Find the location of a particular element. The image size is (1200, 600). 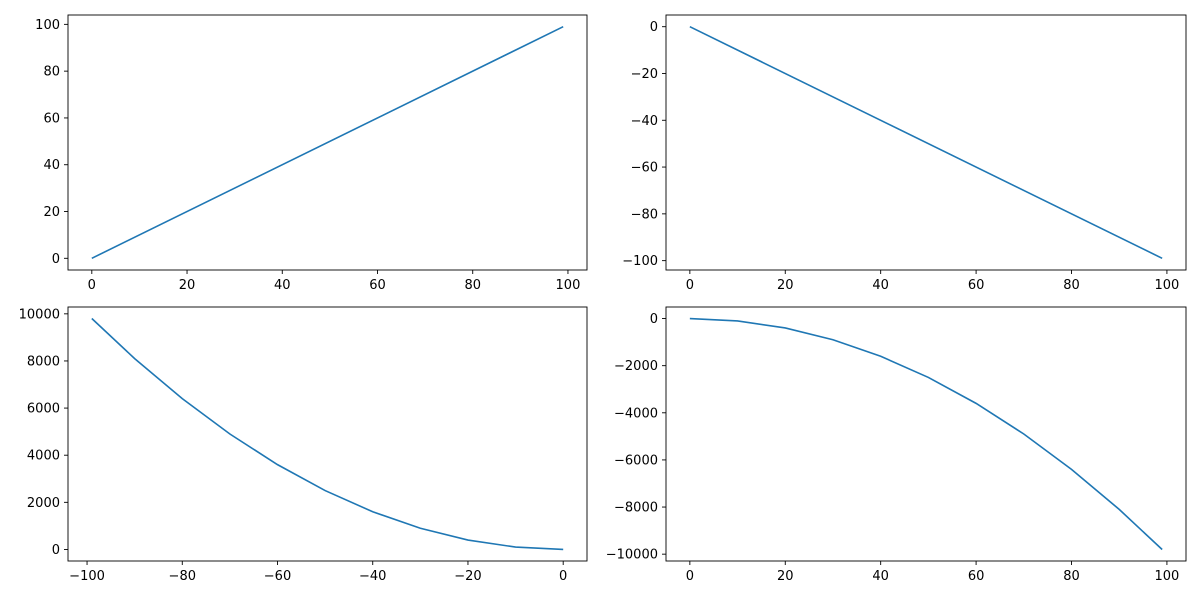

y-tick-label: 4000 is located at coordinates (43, 456).